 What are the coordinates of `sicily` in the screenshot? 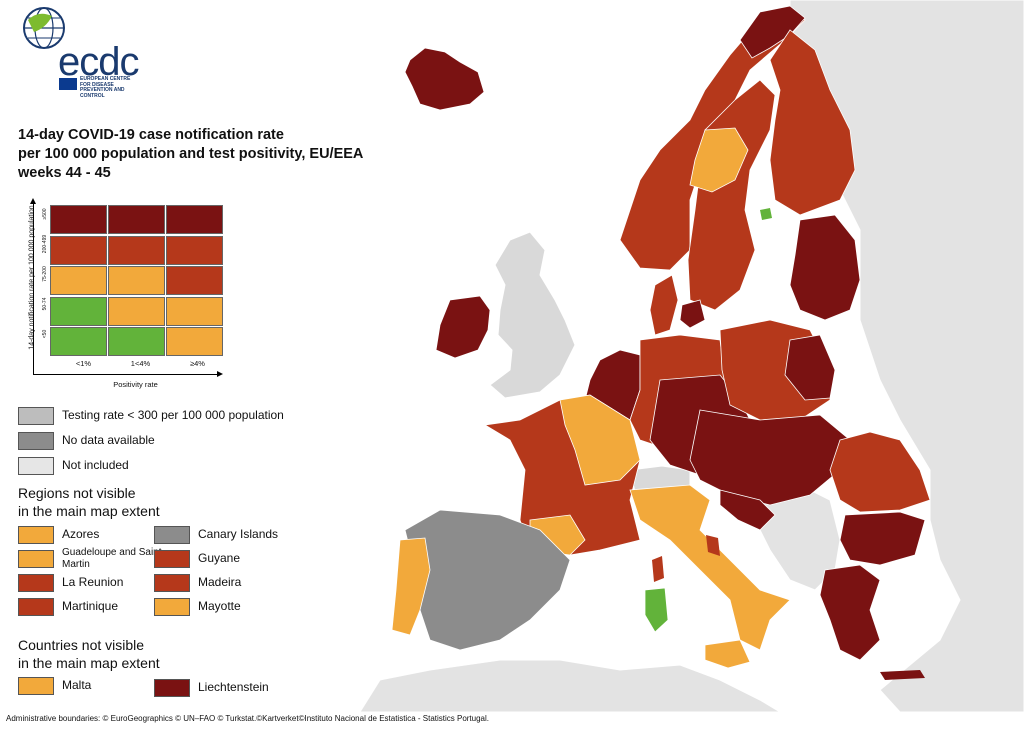 It's located at (727, 654).